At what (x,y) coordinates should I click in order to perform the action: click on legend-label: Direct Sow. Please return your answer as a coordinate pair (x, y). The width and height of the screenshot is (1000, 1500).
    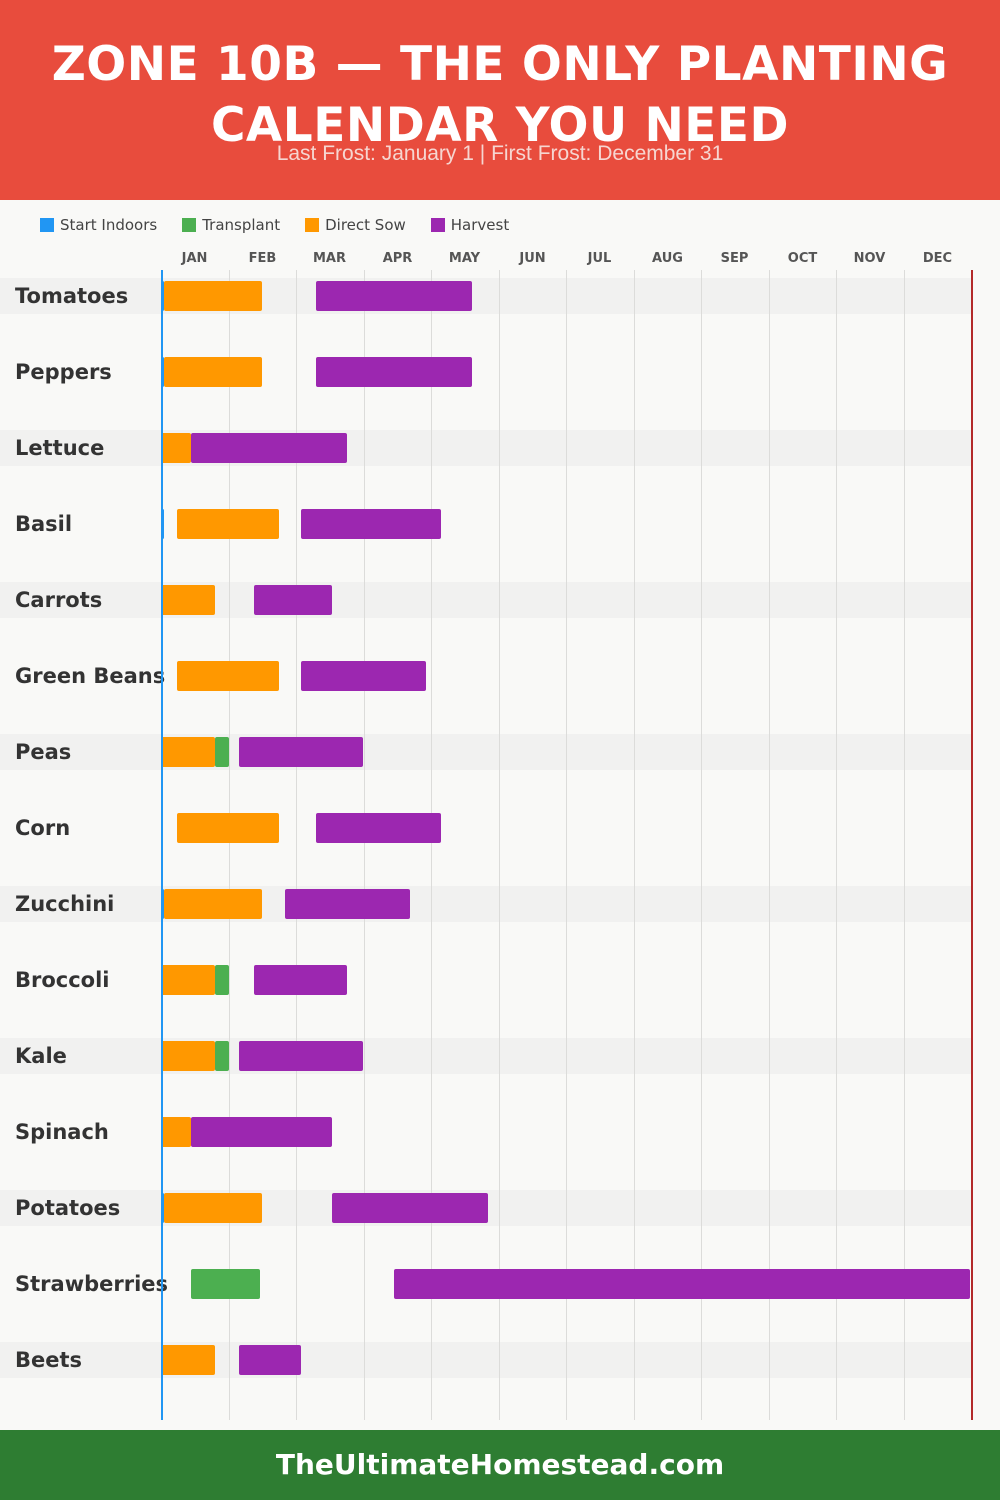
    Looking at the image, I should click on (365, 225).